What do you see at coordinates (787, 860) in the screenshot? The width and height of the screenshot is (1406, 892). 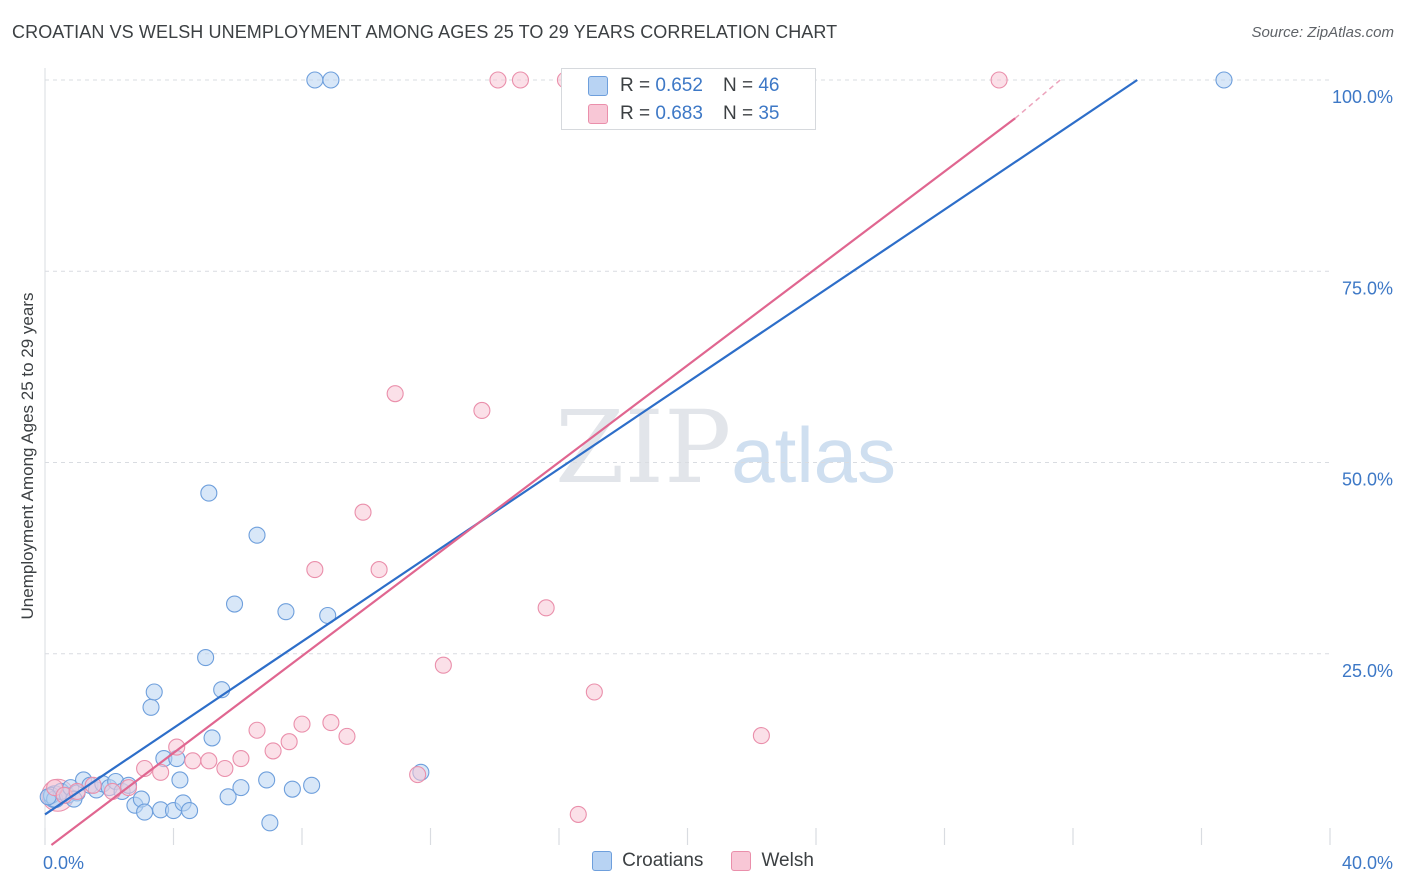 I see `legend-label-welsh: Welsh` at bounding box center [787, 860].